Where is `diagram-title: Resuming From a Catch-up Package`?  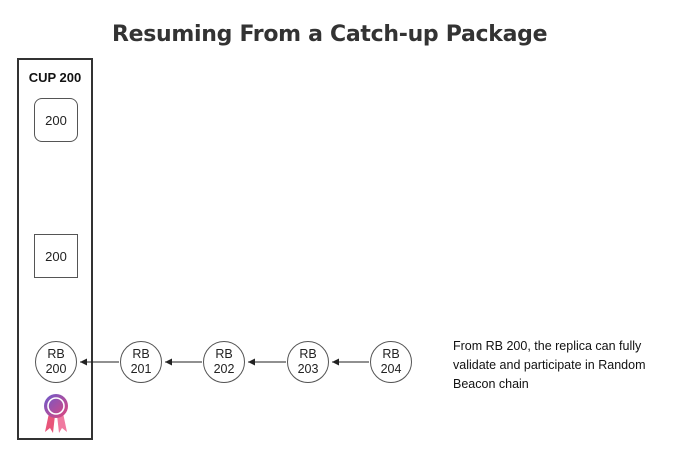 diagram-title: Resuming From a Catch-up Package is located at coordinates (330, 34).